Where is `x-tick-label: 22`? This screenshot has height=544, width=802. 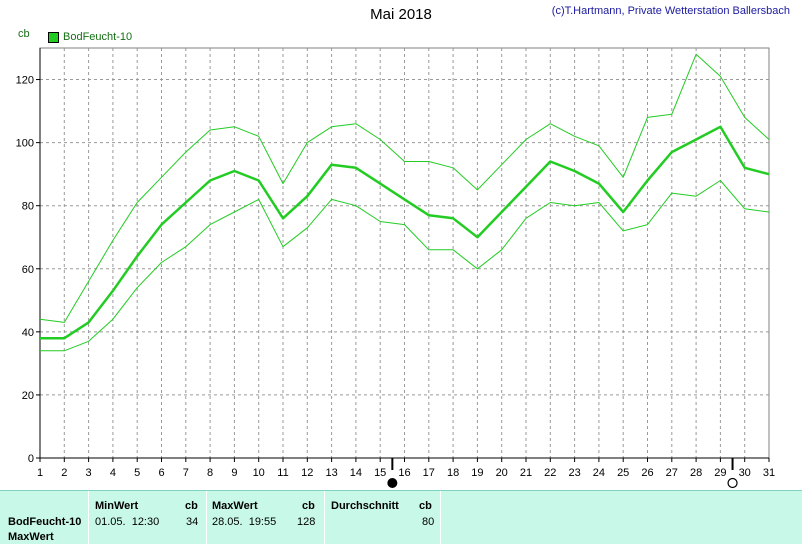 x-tick-label: 22 is located at coordinates (550, 473).